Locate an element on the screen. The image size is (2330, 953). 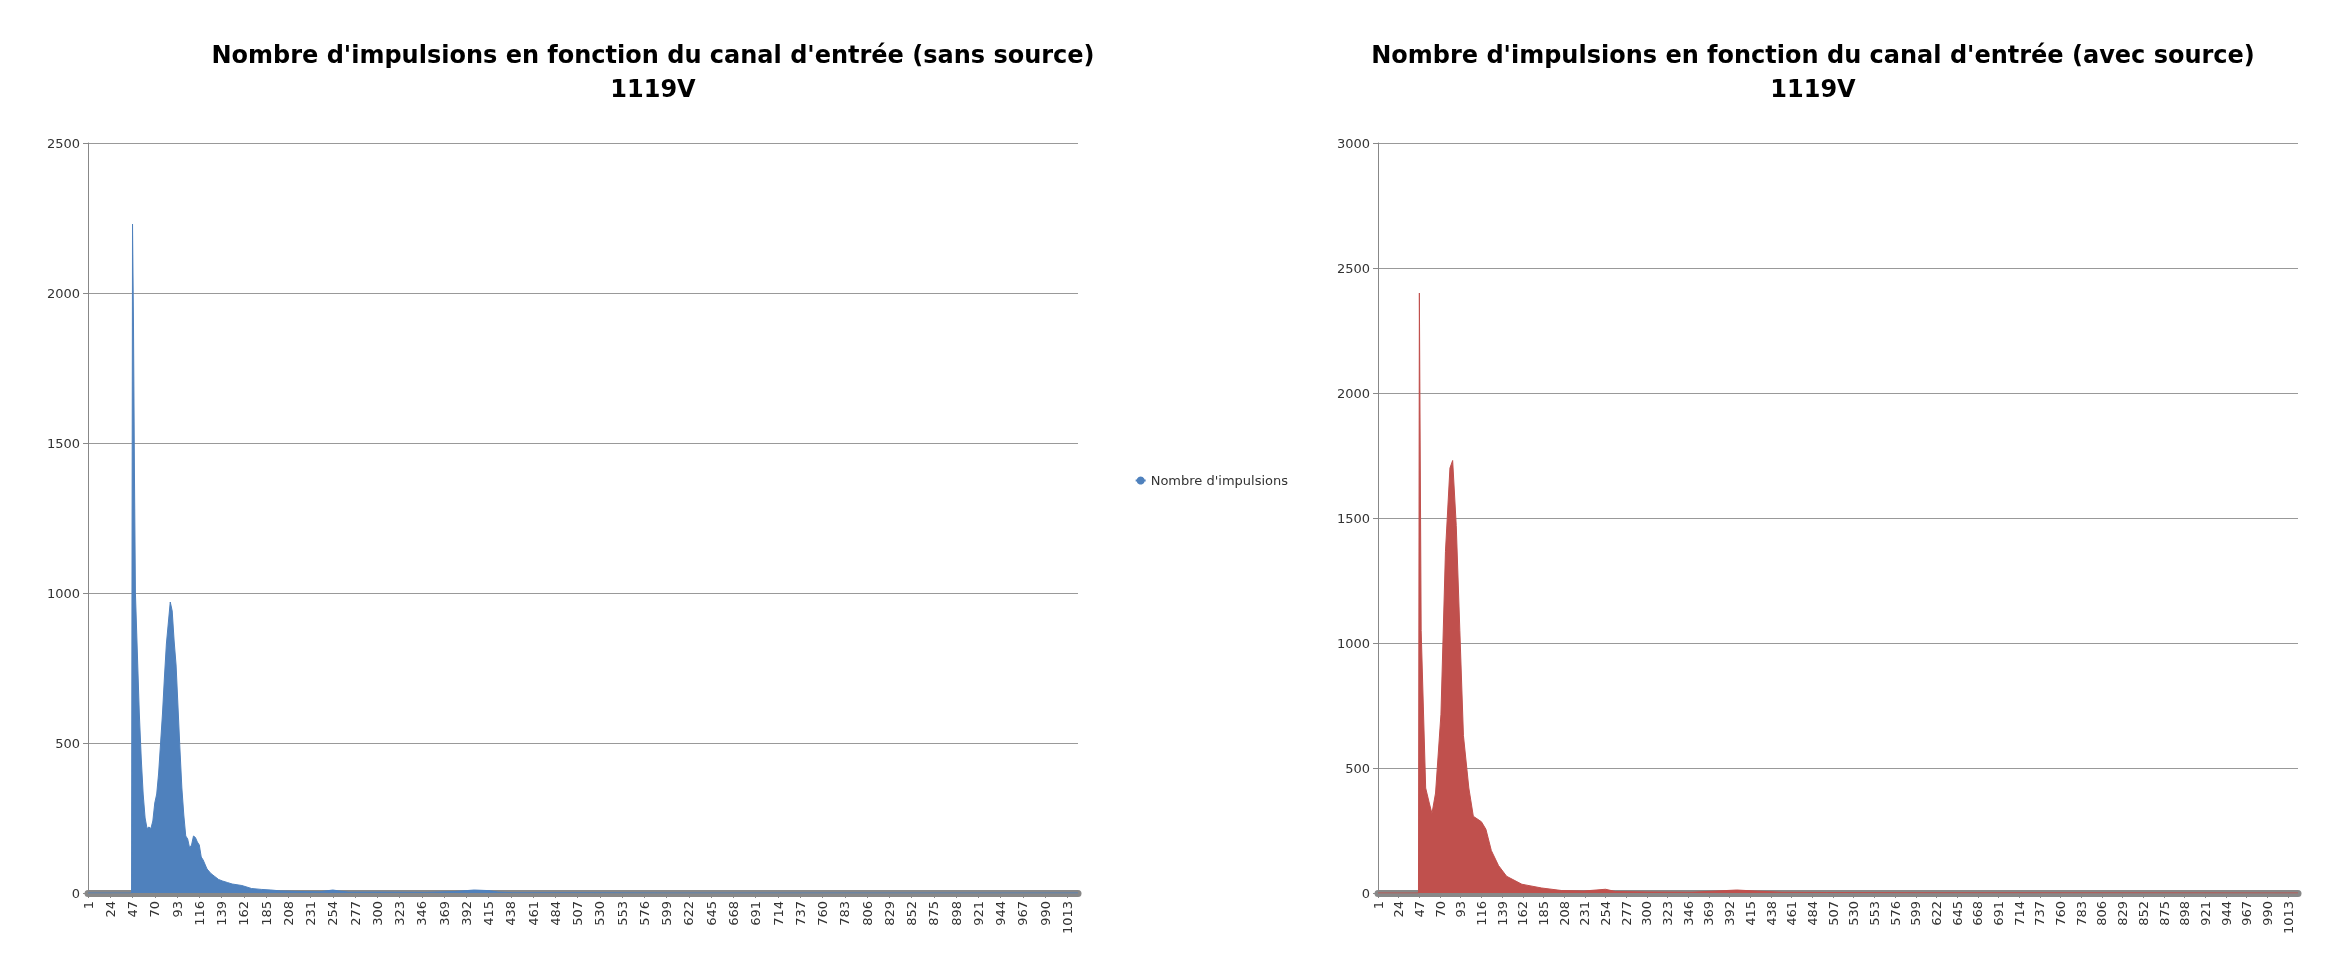
y-tick-label: 3000 is located at coordinates (1353, 143).